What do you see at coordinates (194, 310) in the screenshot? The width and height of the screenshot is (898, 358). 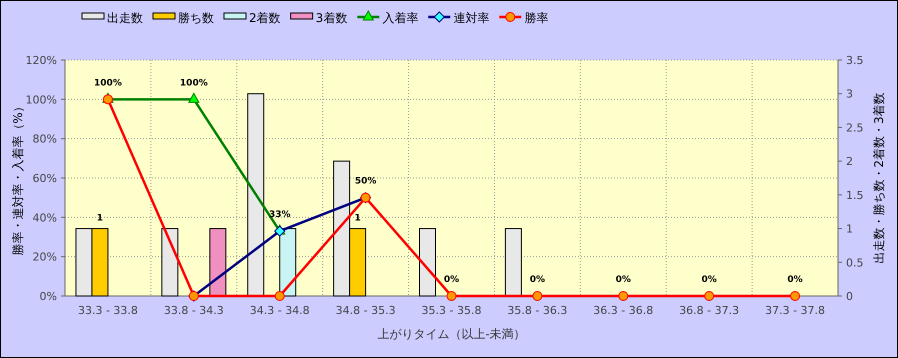 I see `x-tick-label: 33.8 - 34.3` at bounding box center [194, 310].